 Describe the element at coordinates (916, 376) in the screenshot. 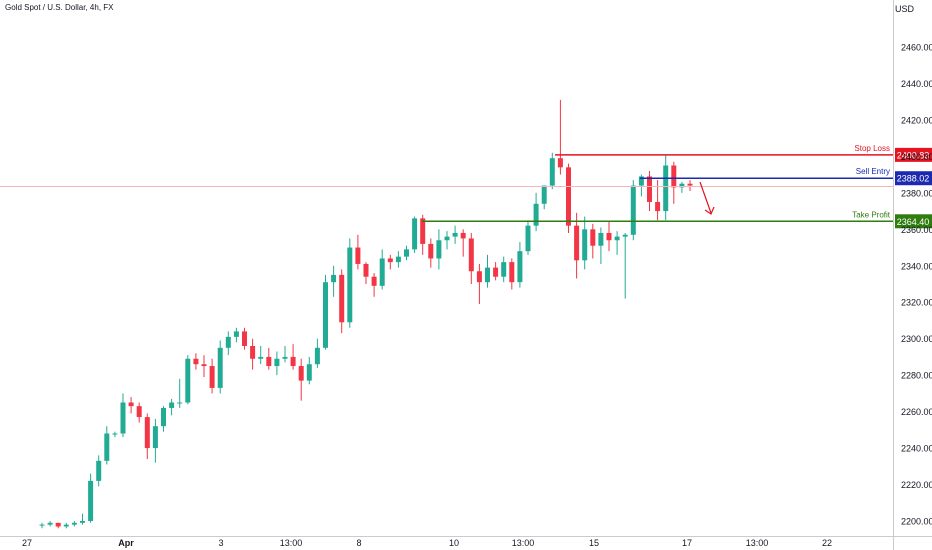

I see `y-tick-label: 2280.00` at that location.